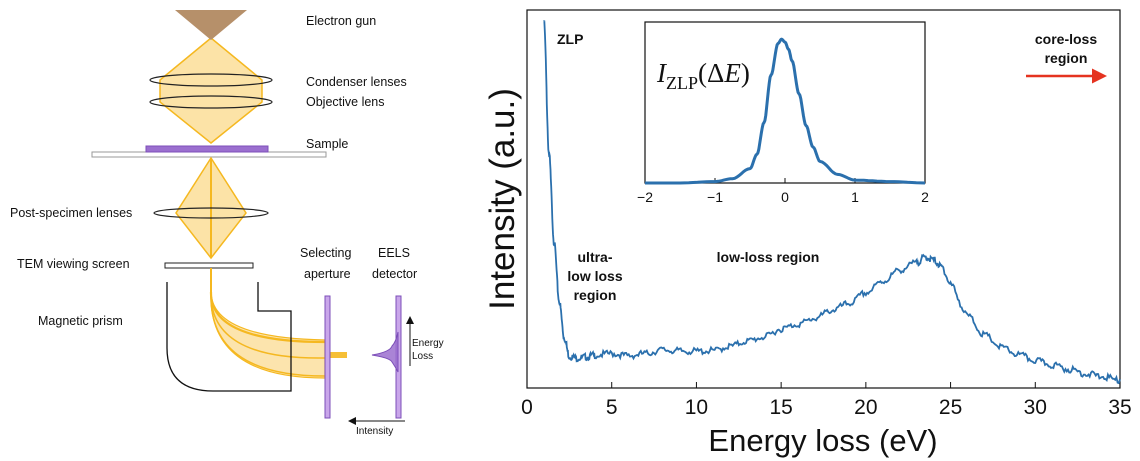 Image resolution: width=1140 pixels, height=461 pixels. I want to click on inset-x-ticks: −2 −1 0 1 2, so click(783, 191).